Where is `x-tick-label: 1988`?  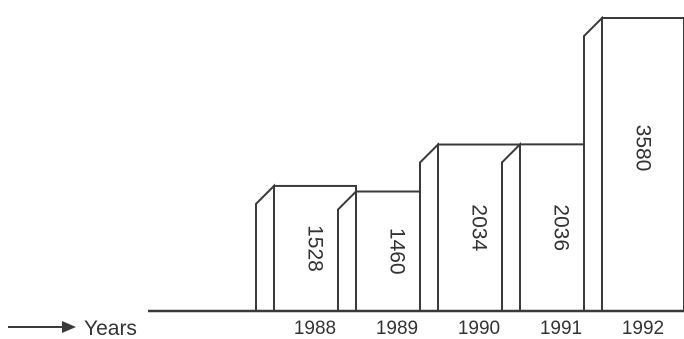 x-tick-label: 1988 is located at coordinates (315, 328).